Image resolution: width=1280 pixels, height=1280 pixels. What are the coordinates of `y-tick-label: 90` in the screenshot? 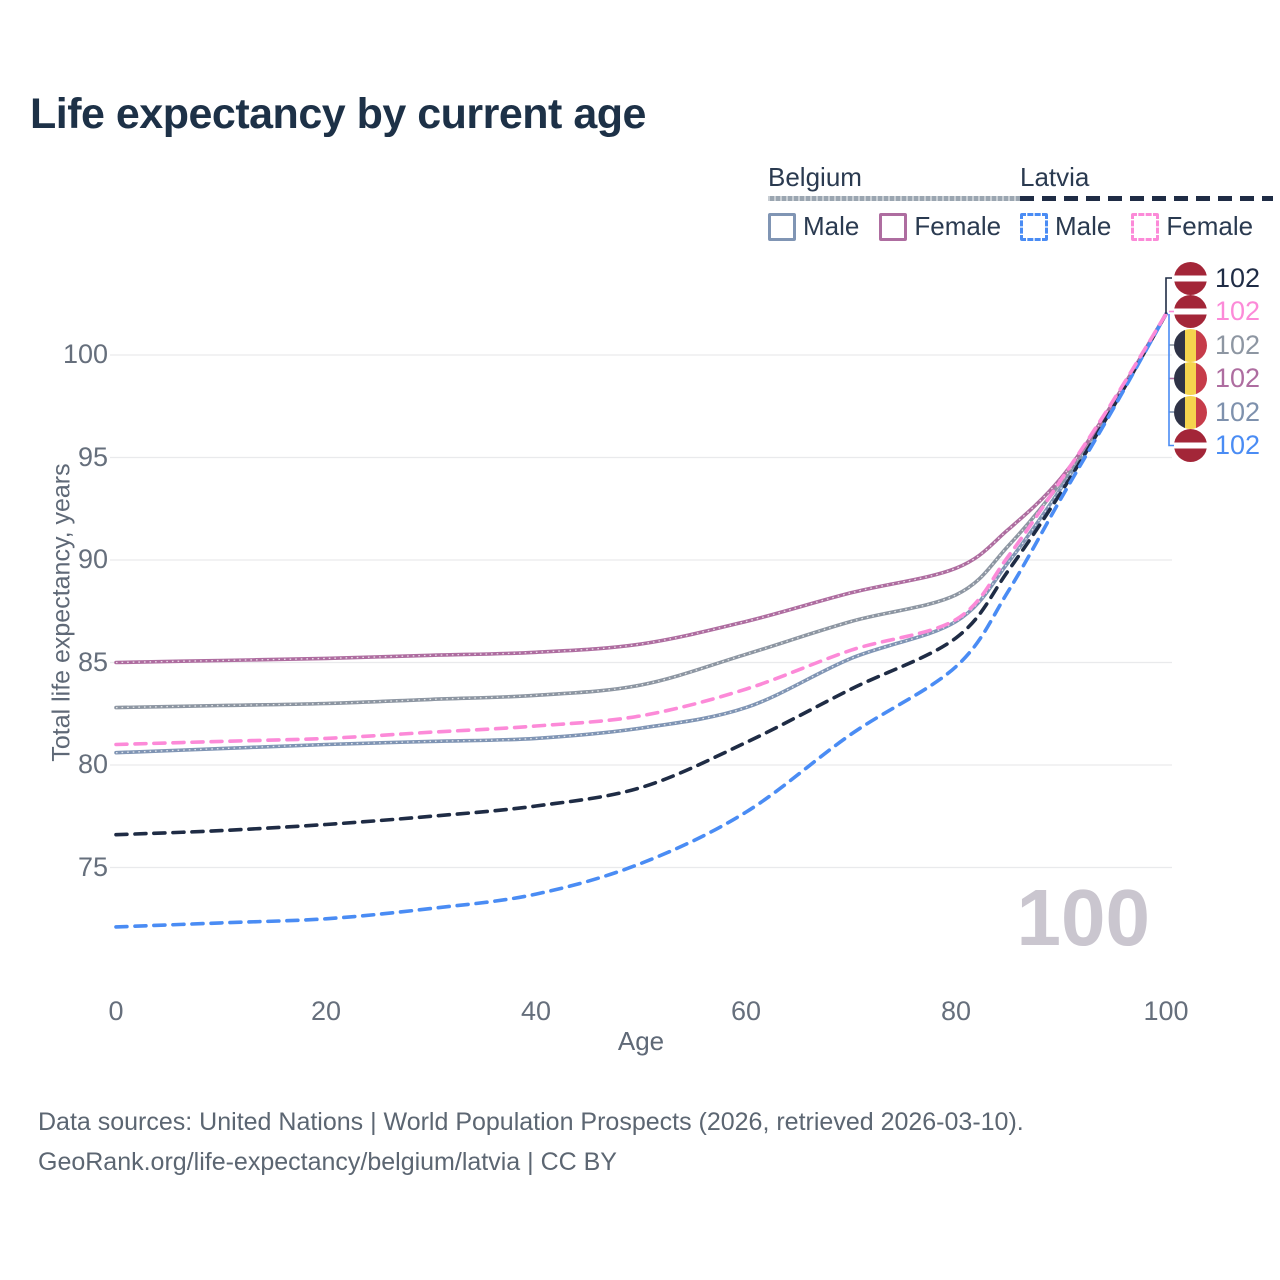 It's located at (92, 559).